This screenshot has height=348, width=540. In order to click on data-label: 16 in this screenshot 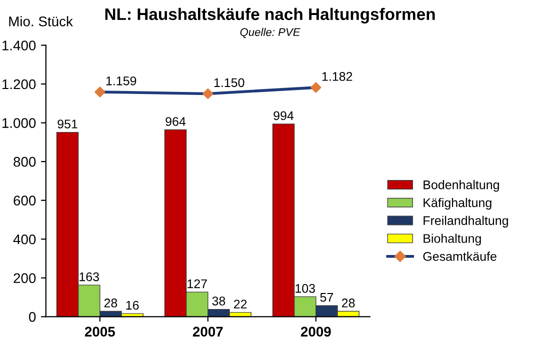, I will do `click(132, 305)`.